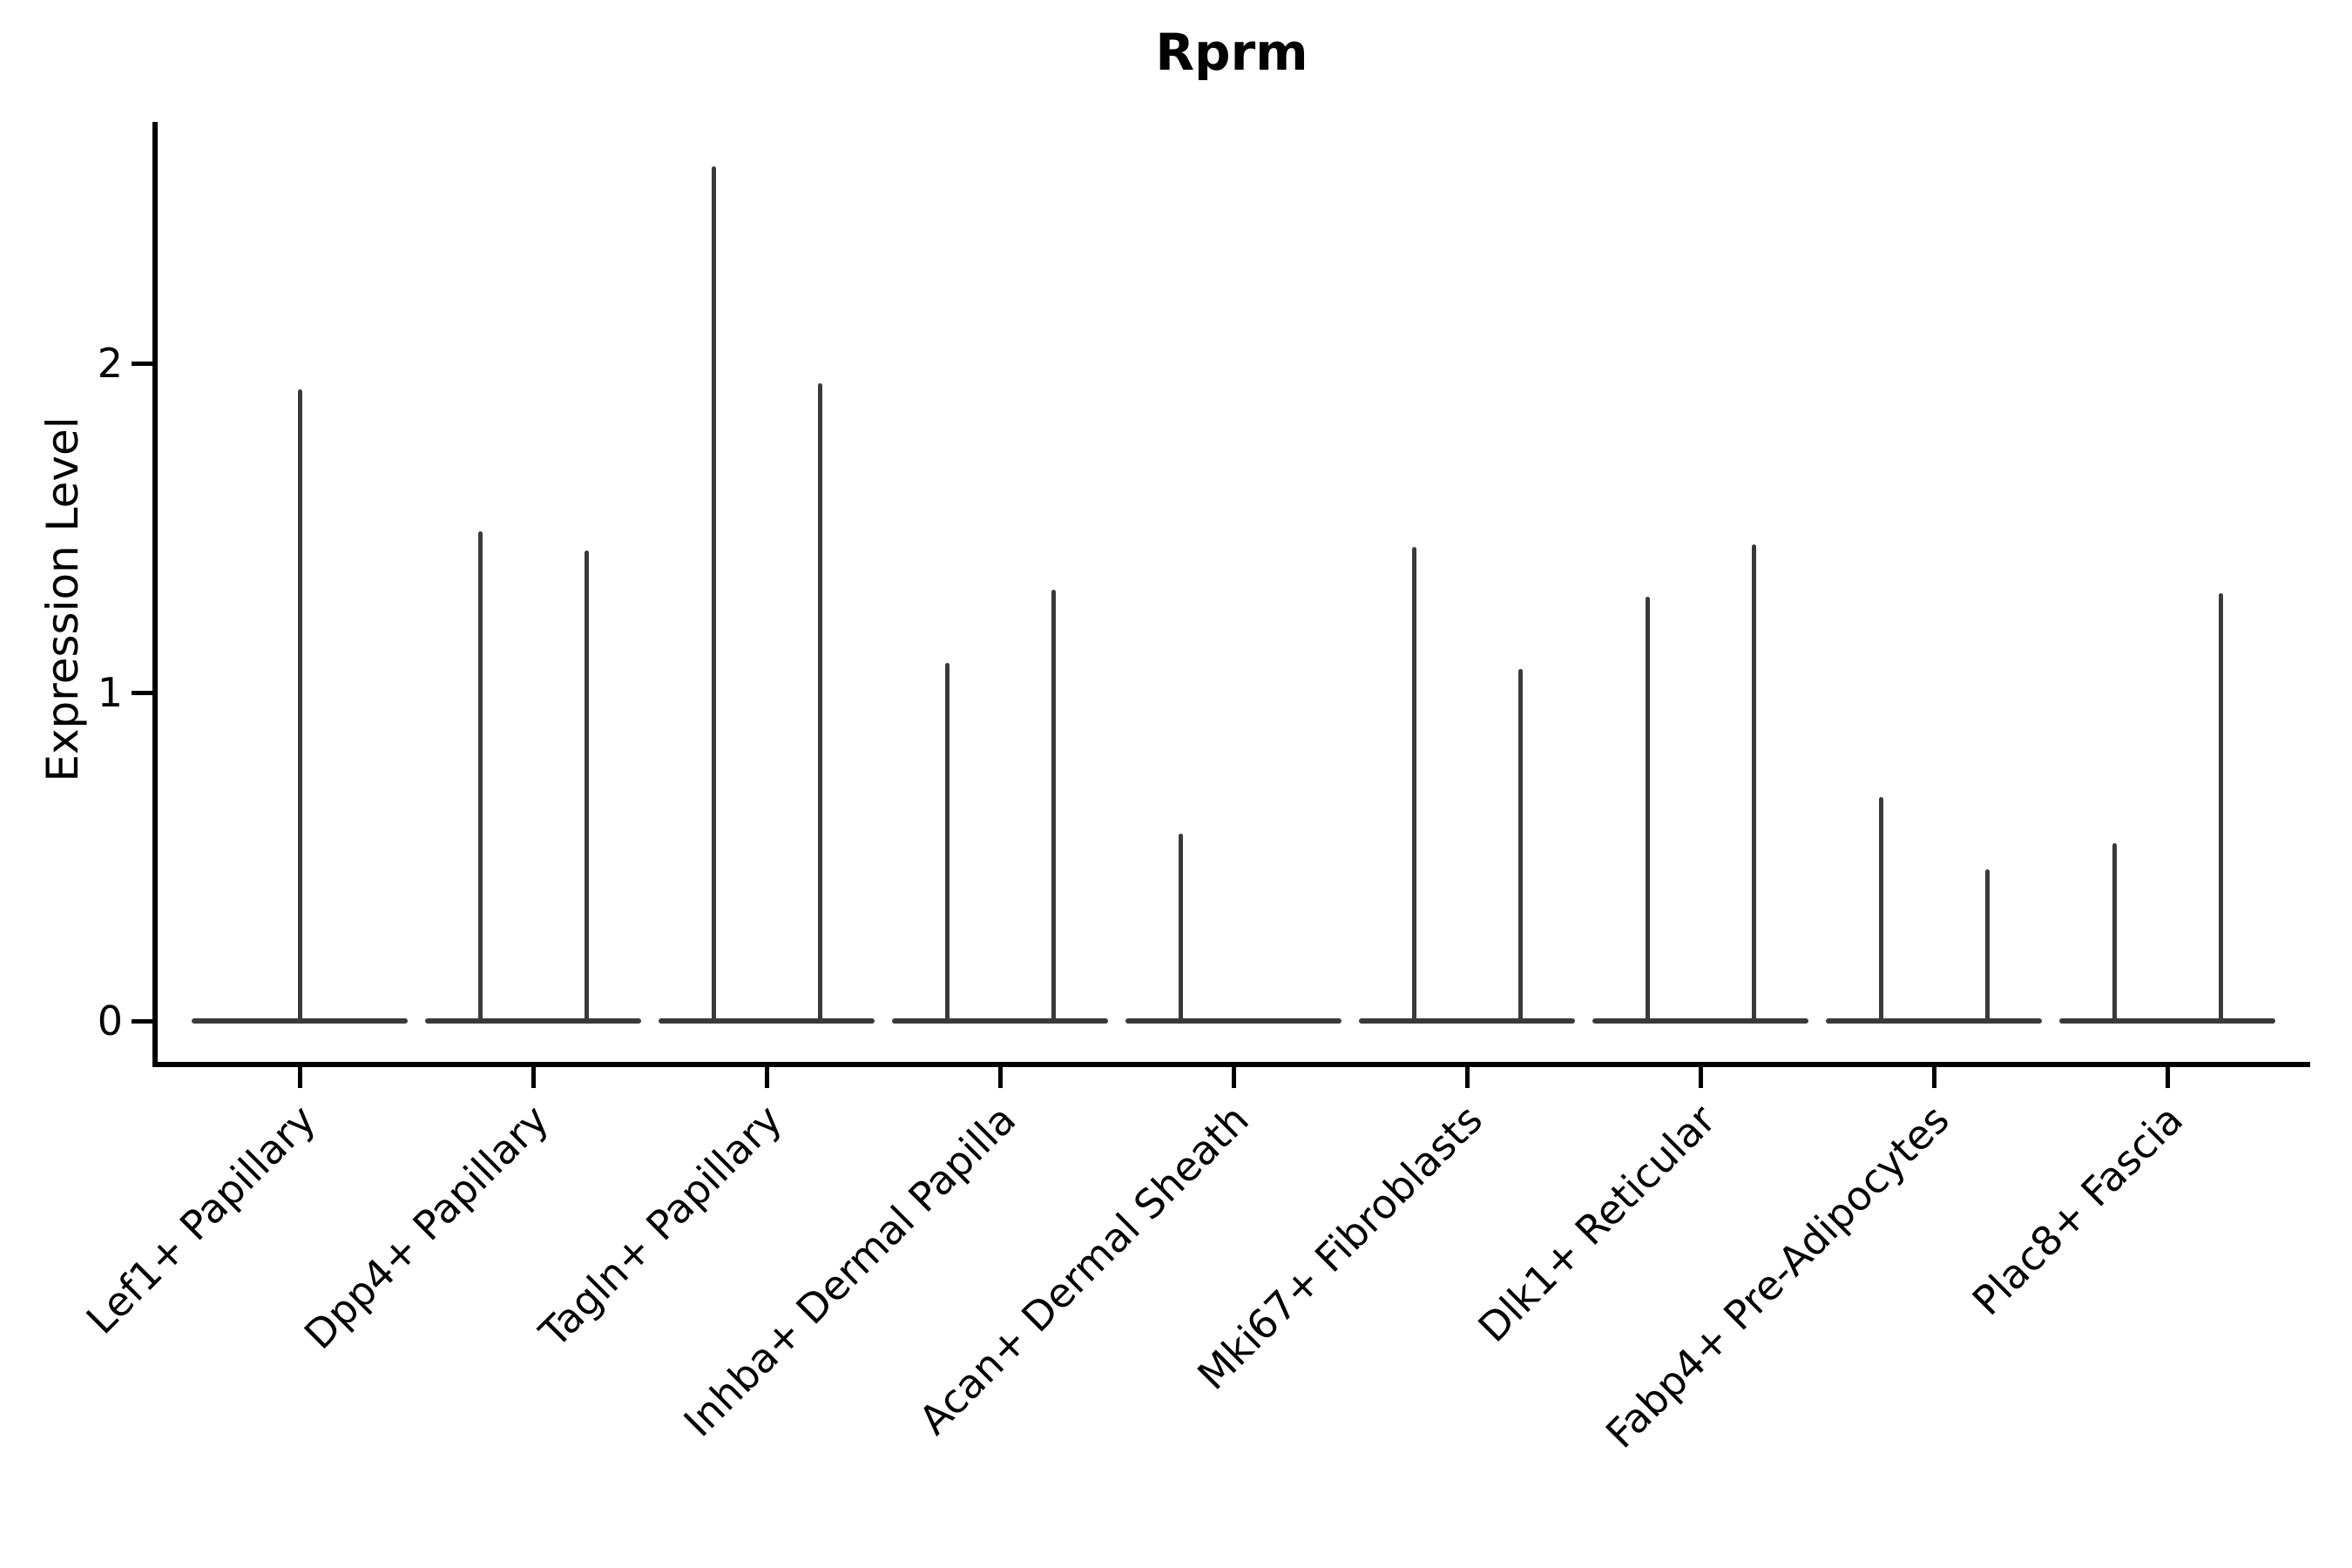 This screenshot has height=1568, width=2352. I want to click on x-tick-label: Lef1+ Papillary, so click(201, 1219).